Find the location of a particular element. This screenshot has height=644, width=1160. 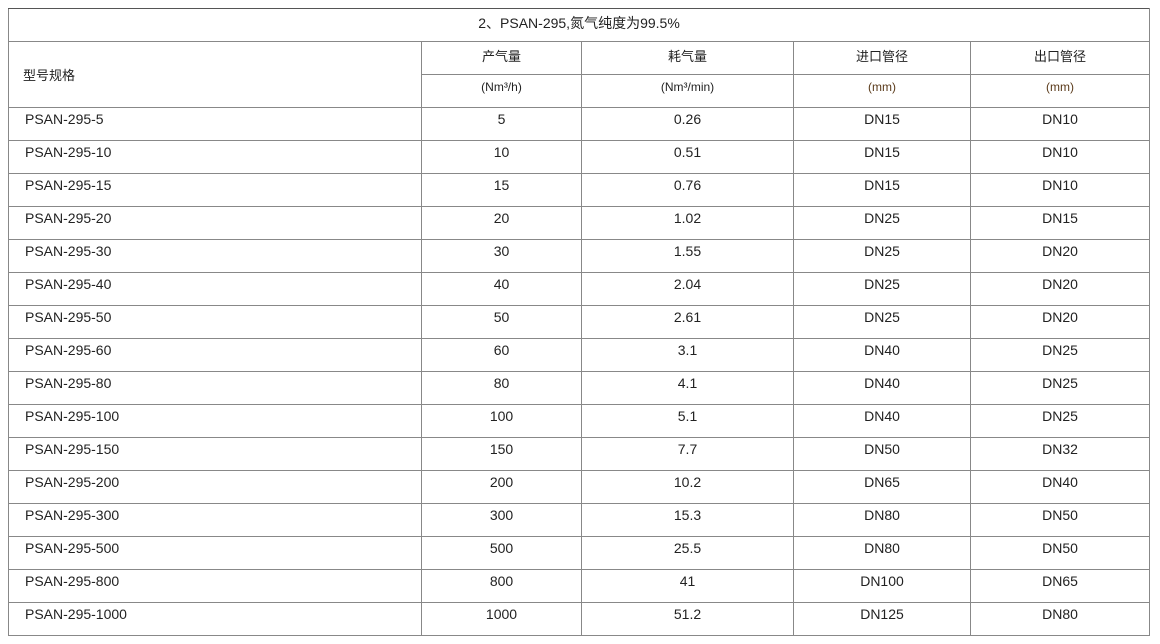

cell-inlet: DN65 is located at coordinates (882, 487).